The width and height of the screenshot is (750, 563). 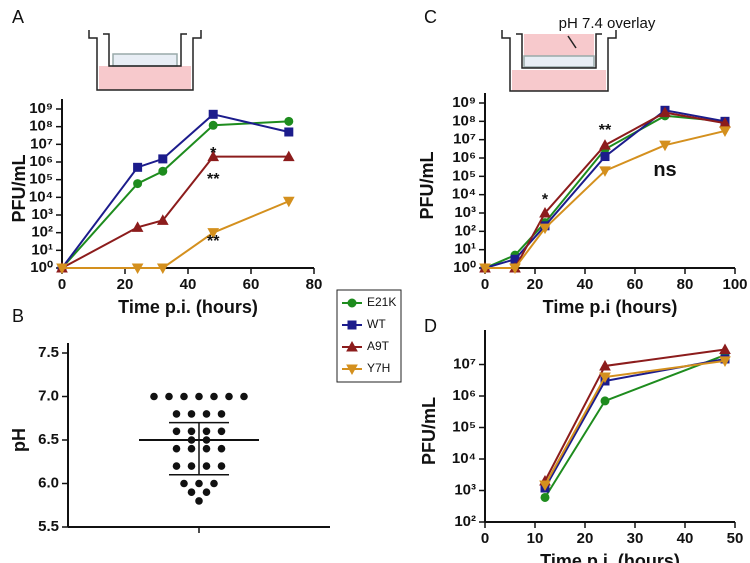 I want to click on x-tick-label: 50, so click(x=735, y=538).